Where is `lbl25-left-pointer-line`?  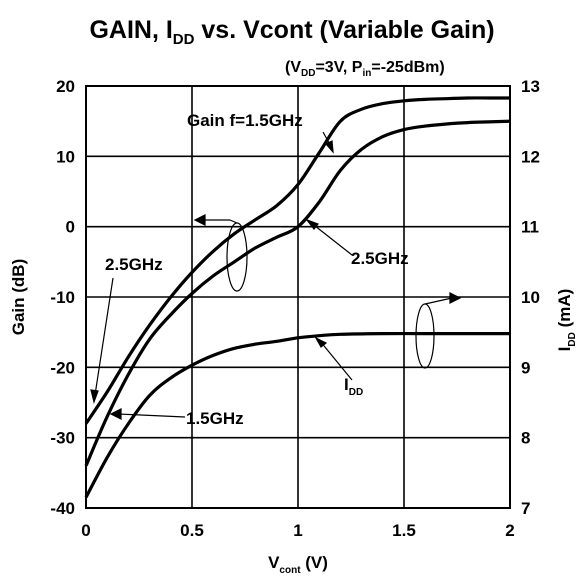
lbl25-left-pointer-line is located at coordinates (104, 336).